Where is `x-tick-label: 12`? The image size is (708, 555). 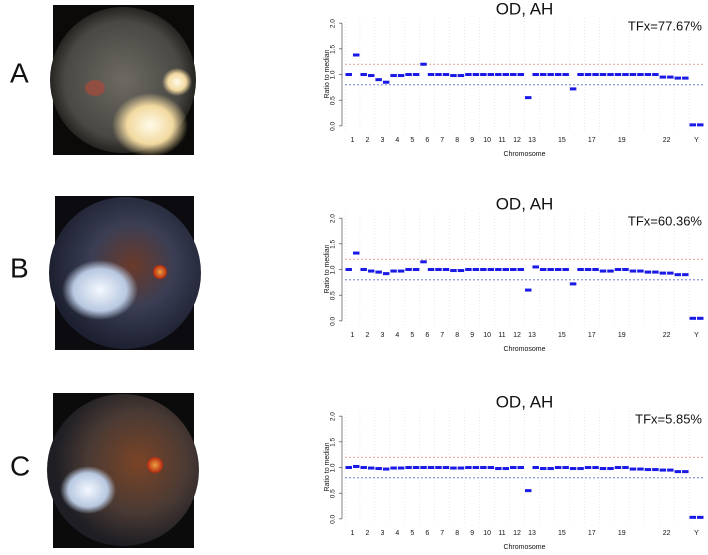 x-tick-label: 12 is located at coordinates (517, 533).